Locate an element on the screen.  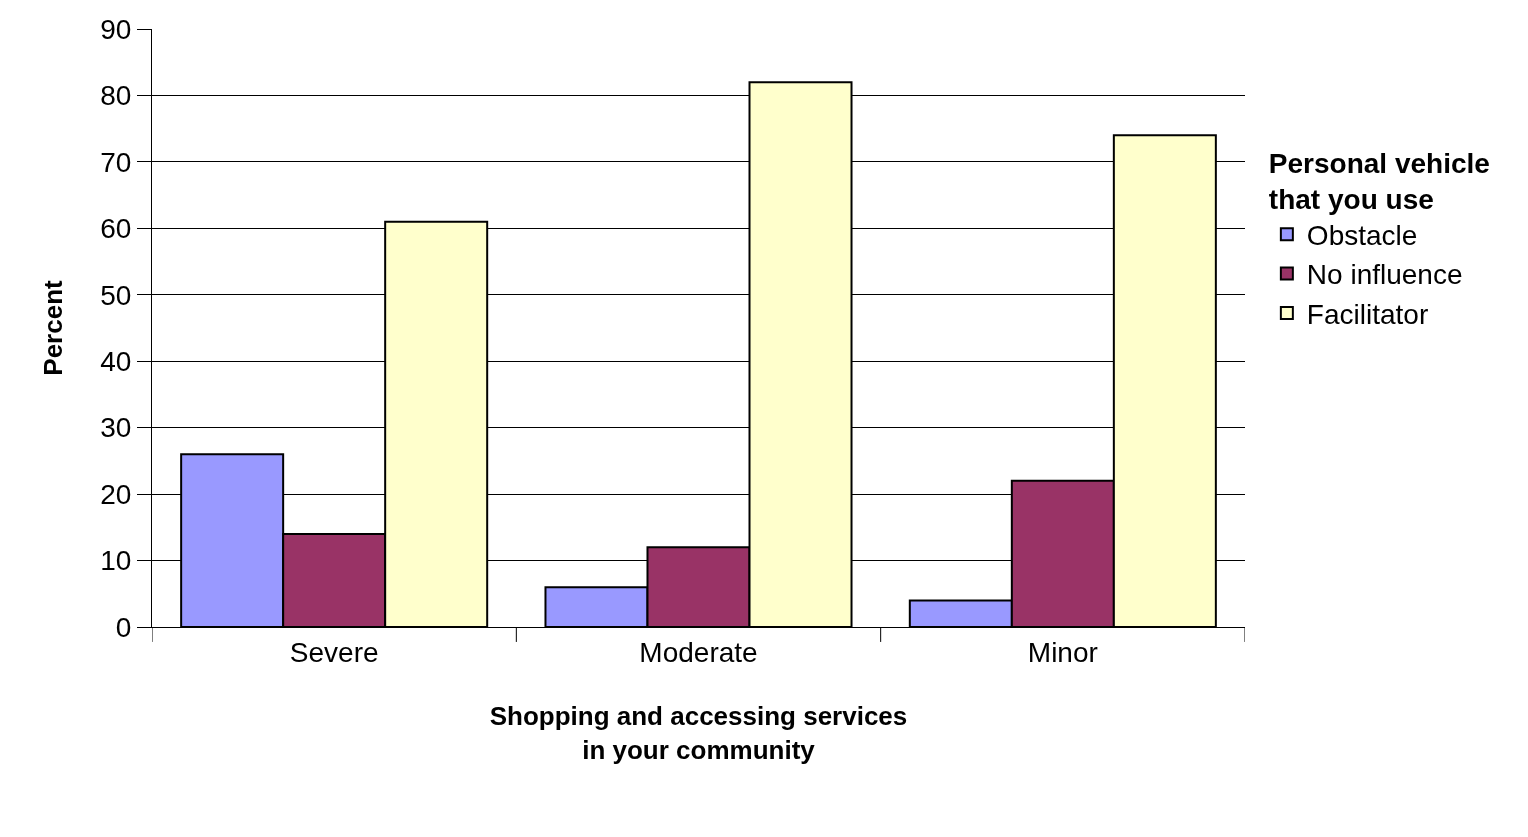
y-tick-label: 30 is located at coordinates (116, 428).